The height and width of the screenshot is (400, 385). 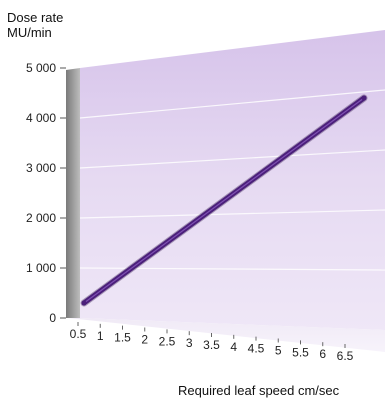 I want to click on y-tick-label: 1 000, so click(x=41, y=268).